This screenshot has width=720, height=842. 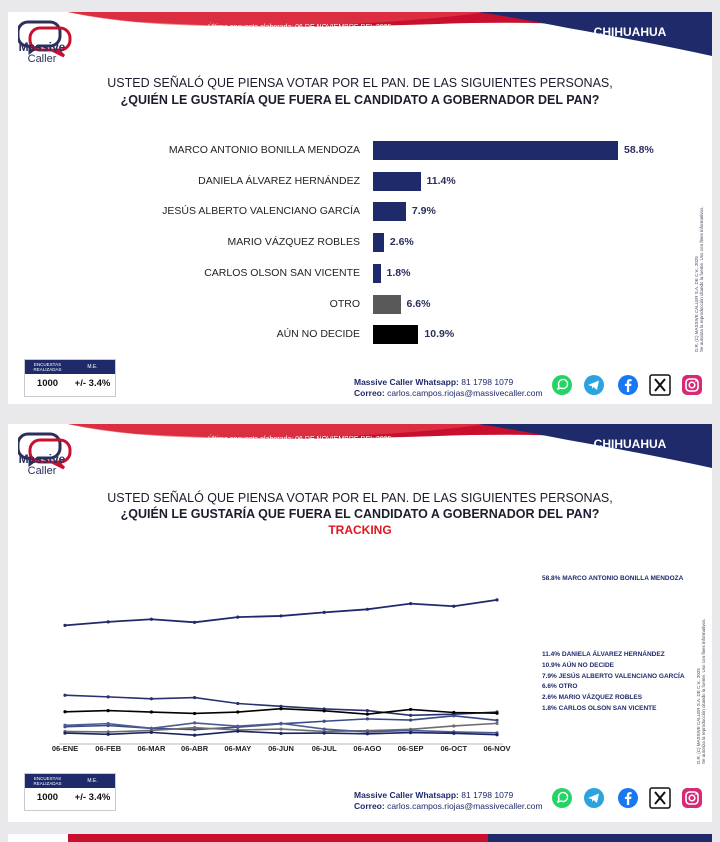 I want to click on whatsapp-contact: Massive Caller Whatsapp: 81 1798 1079, so click(x=433, y=795).